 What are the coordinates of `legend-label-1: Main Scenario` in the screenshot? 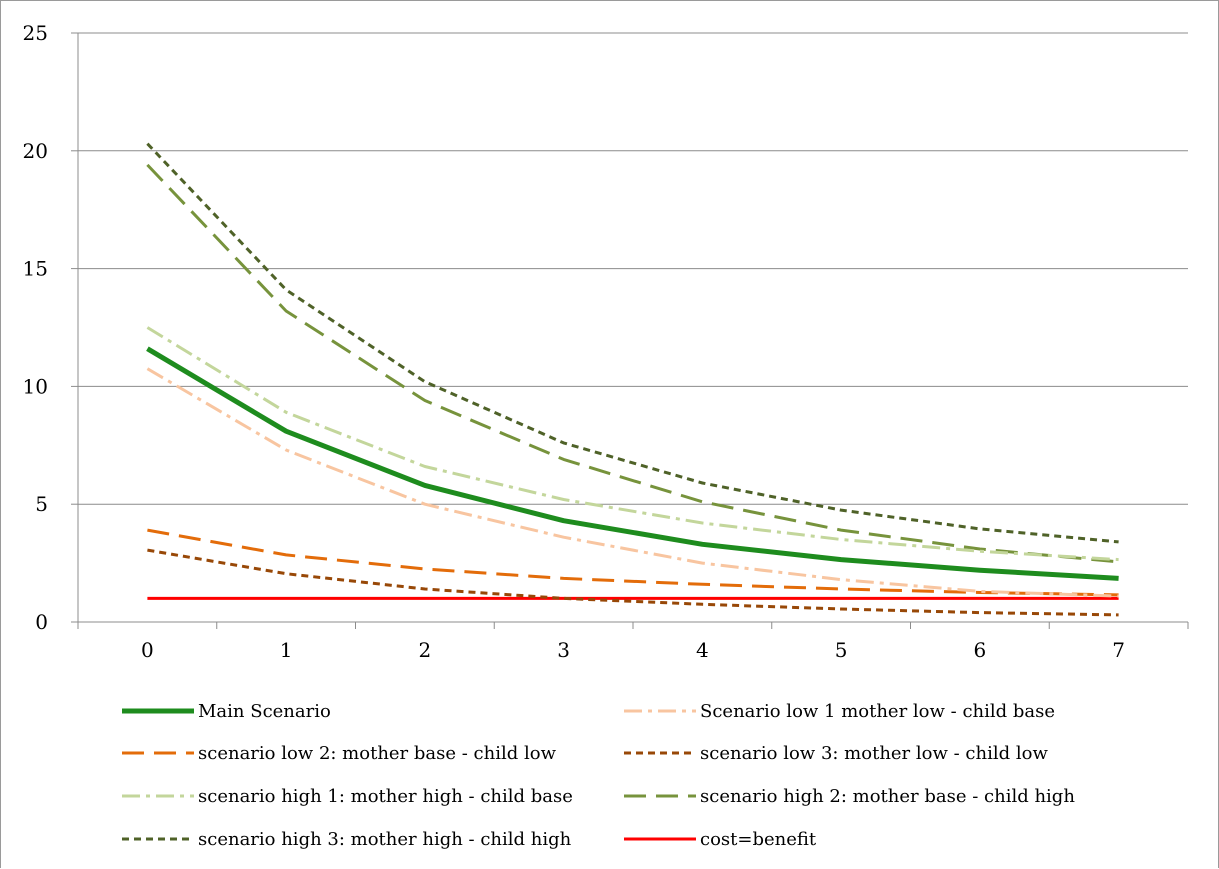 It's located at (264, 711).